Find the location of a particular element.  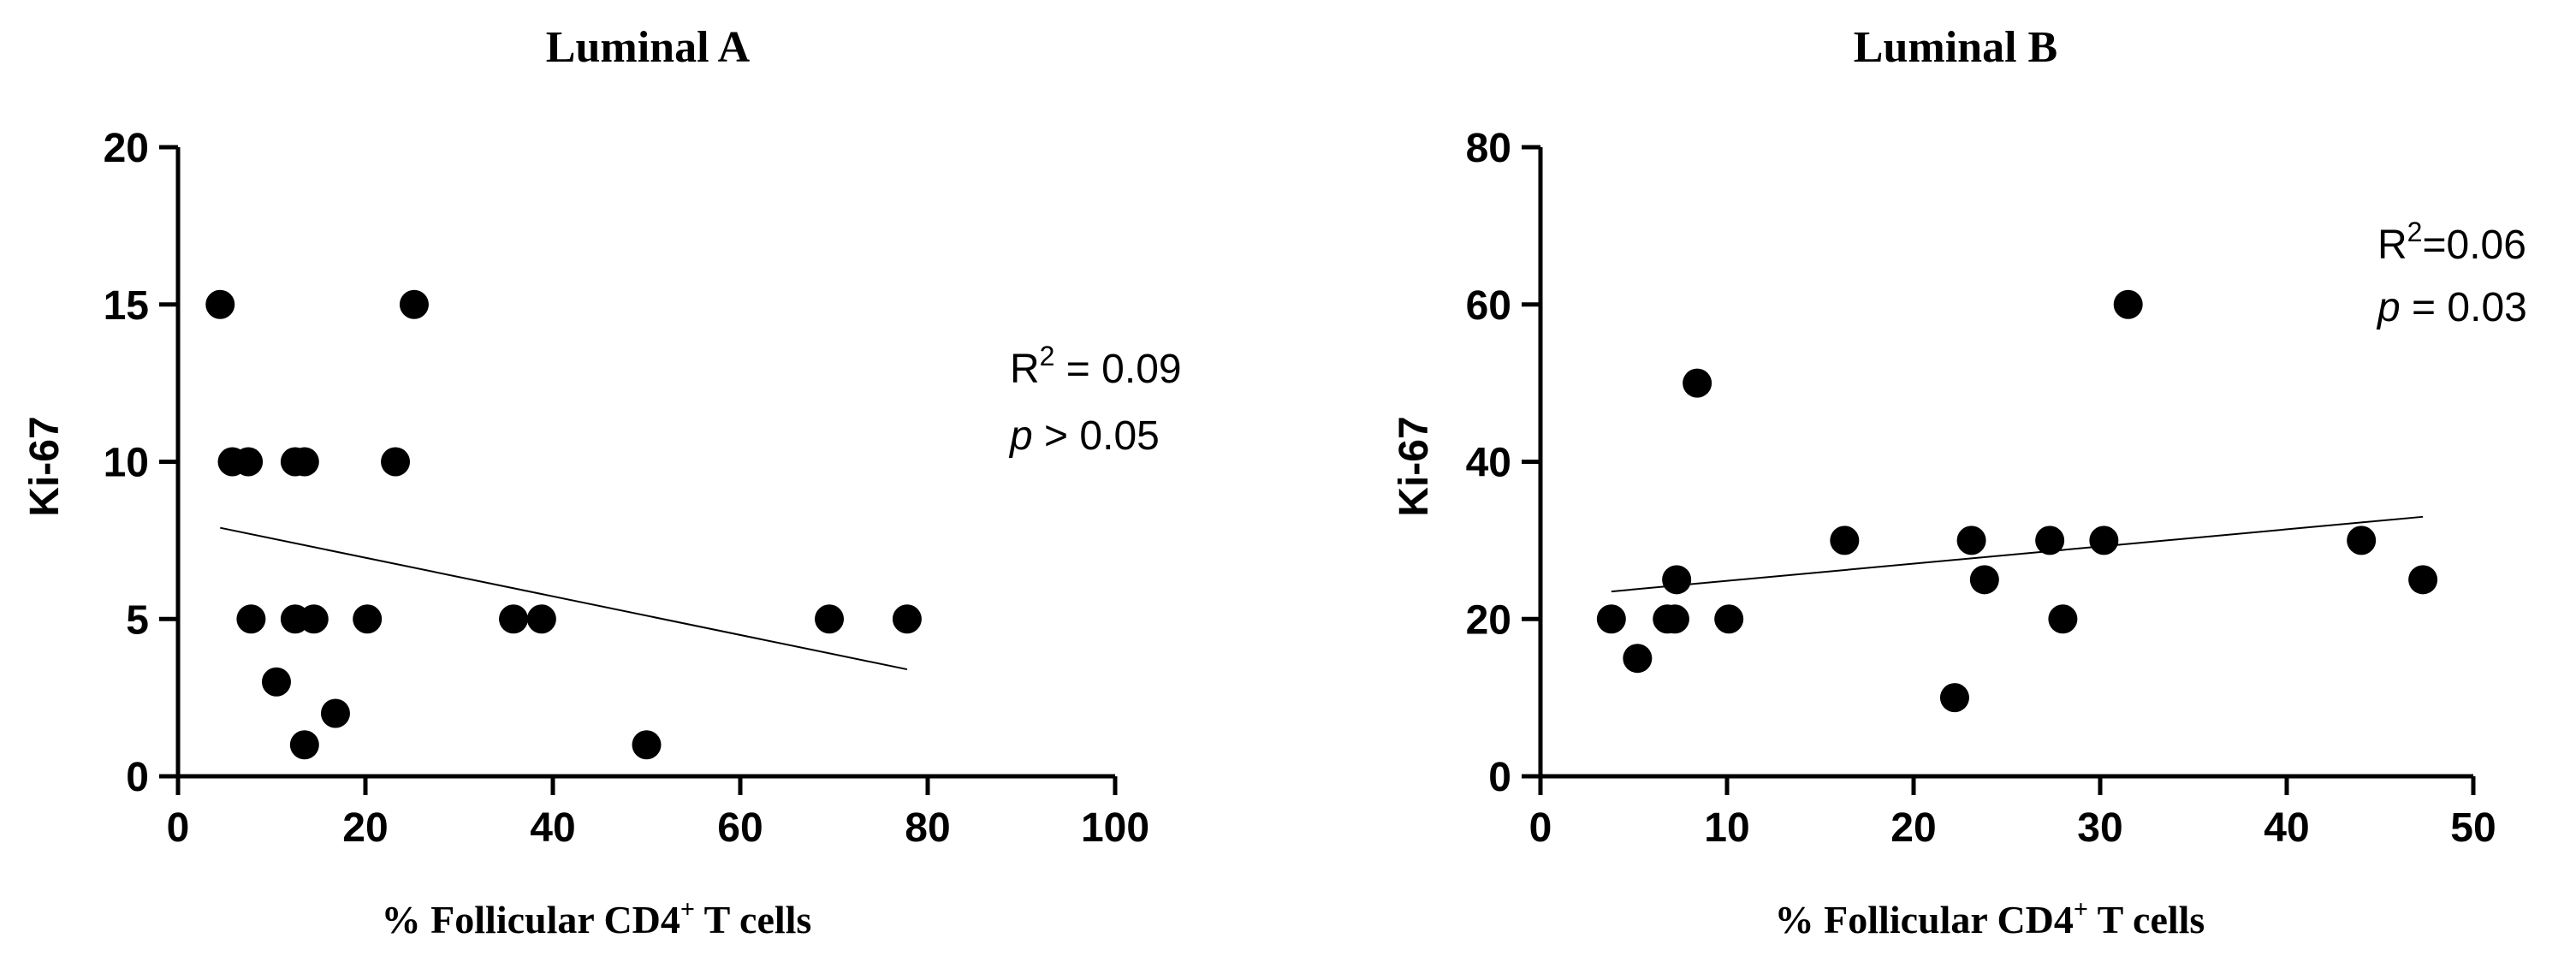

r-squared-annotation: R2=0.06 is located at coordinates (2451, 242).